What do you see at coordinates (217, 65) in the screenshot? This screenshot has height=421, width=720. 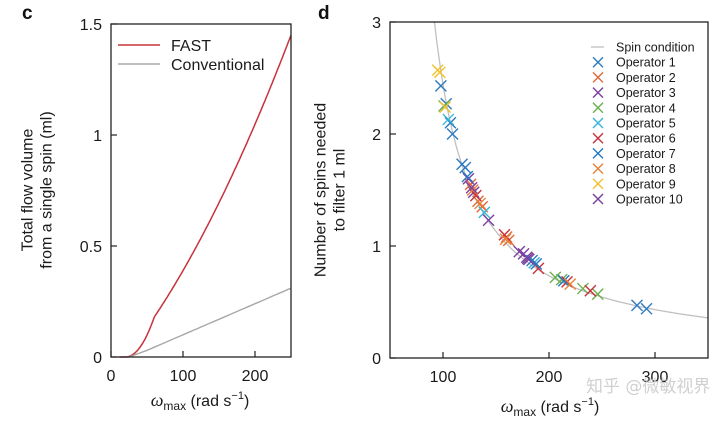 I see `legend-label-conventional: Conventional` at bounding box center [217, 65].